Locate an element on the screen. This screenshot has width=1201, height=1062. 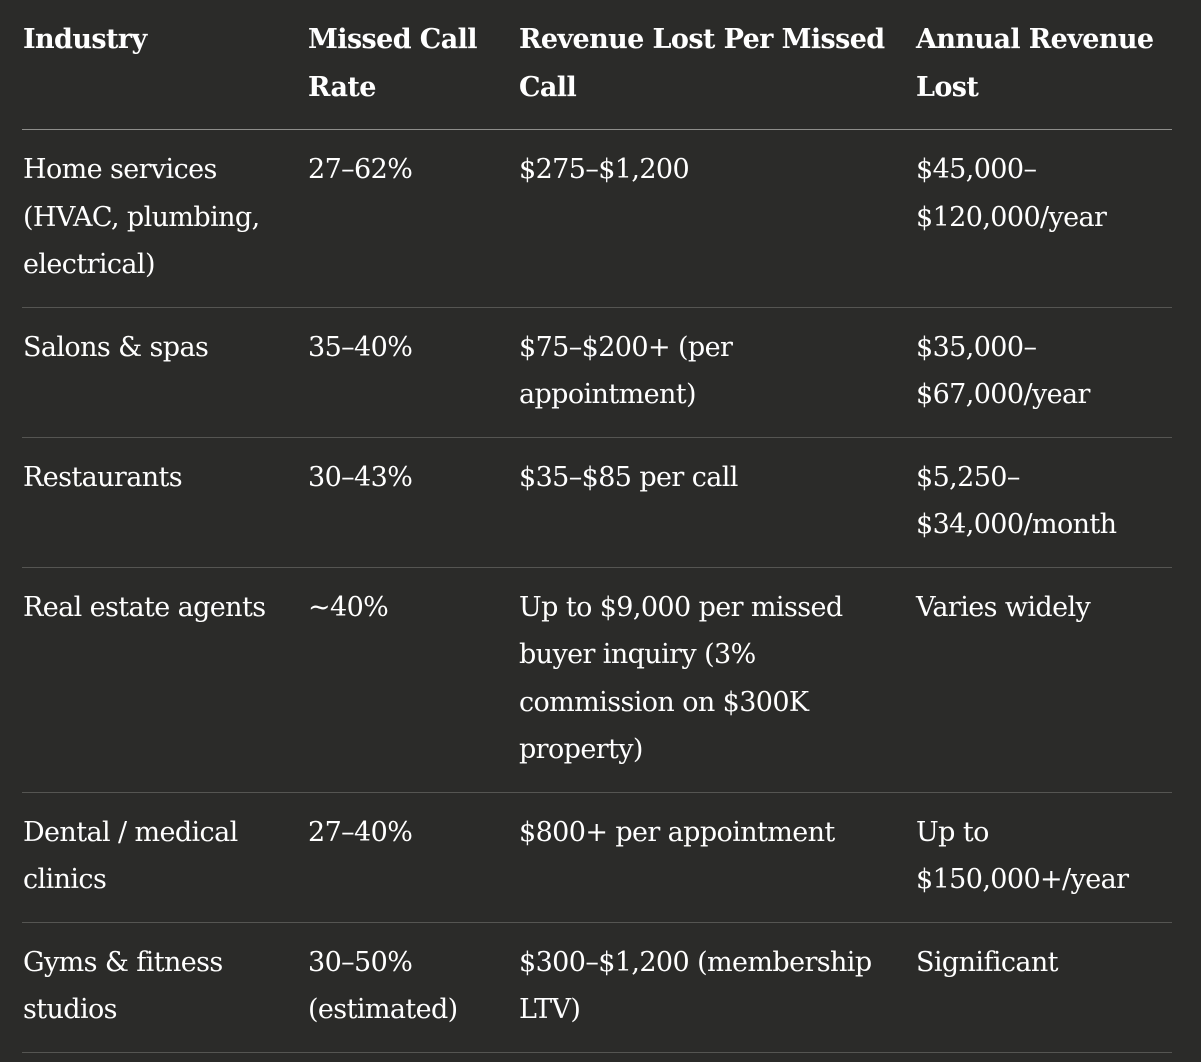
cell-revenue-lost-per-call: $35–$85 per call is located at coordinates (717, 502).